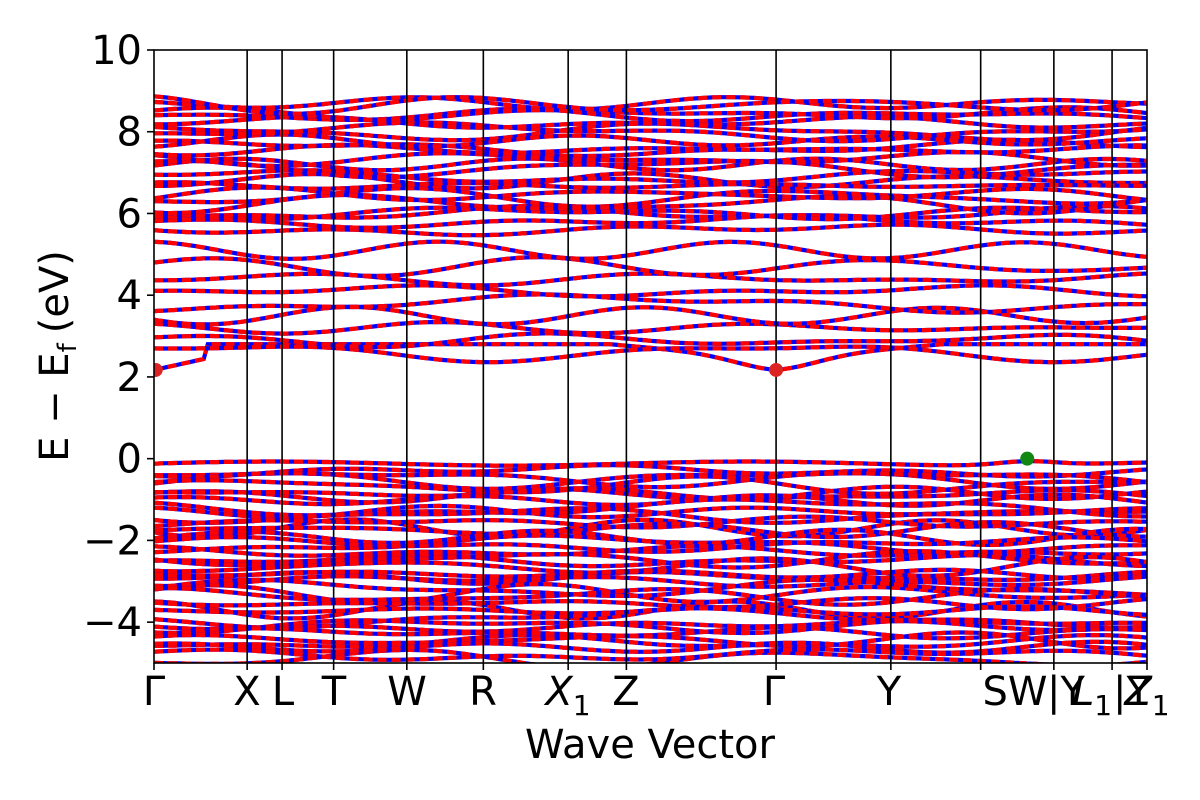  What do you see at coordinates (334, 692) in the screenshot?
I see `x-tick-label: T` at bounding box center [334, 692].